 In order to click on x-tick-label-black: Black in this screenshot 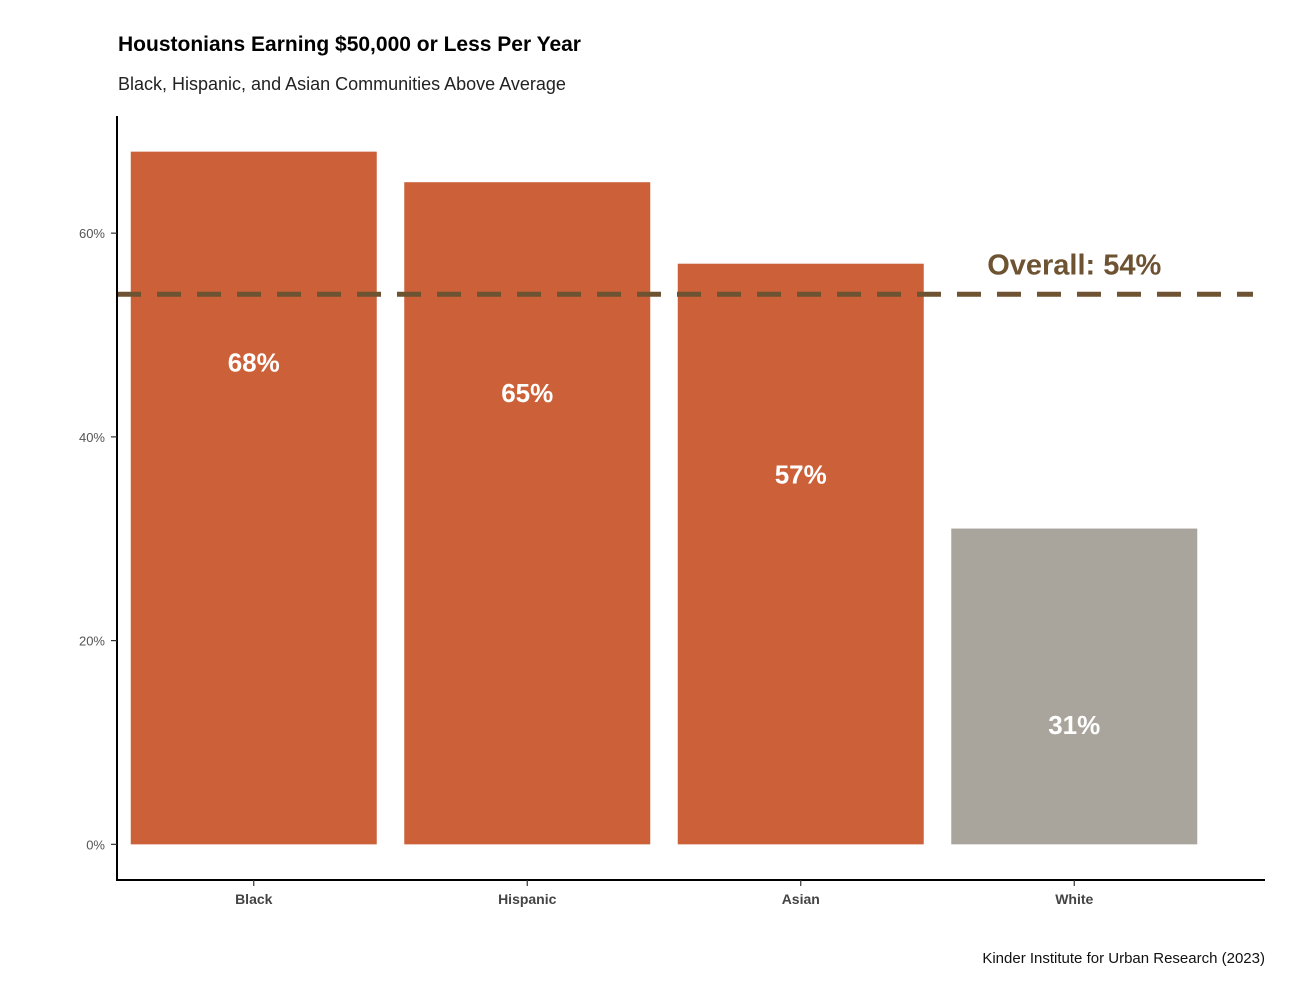, I will do `click(254, 899)`.